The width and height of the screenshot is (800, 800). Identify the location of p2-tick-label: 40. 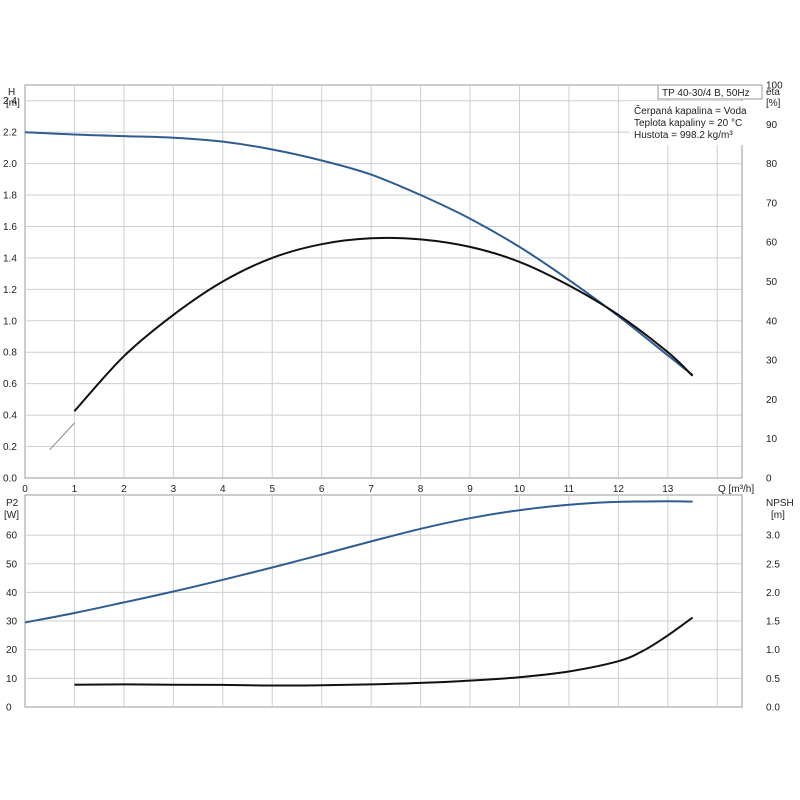
(12, 593).